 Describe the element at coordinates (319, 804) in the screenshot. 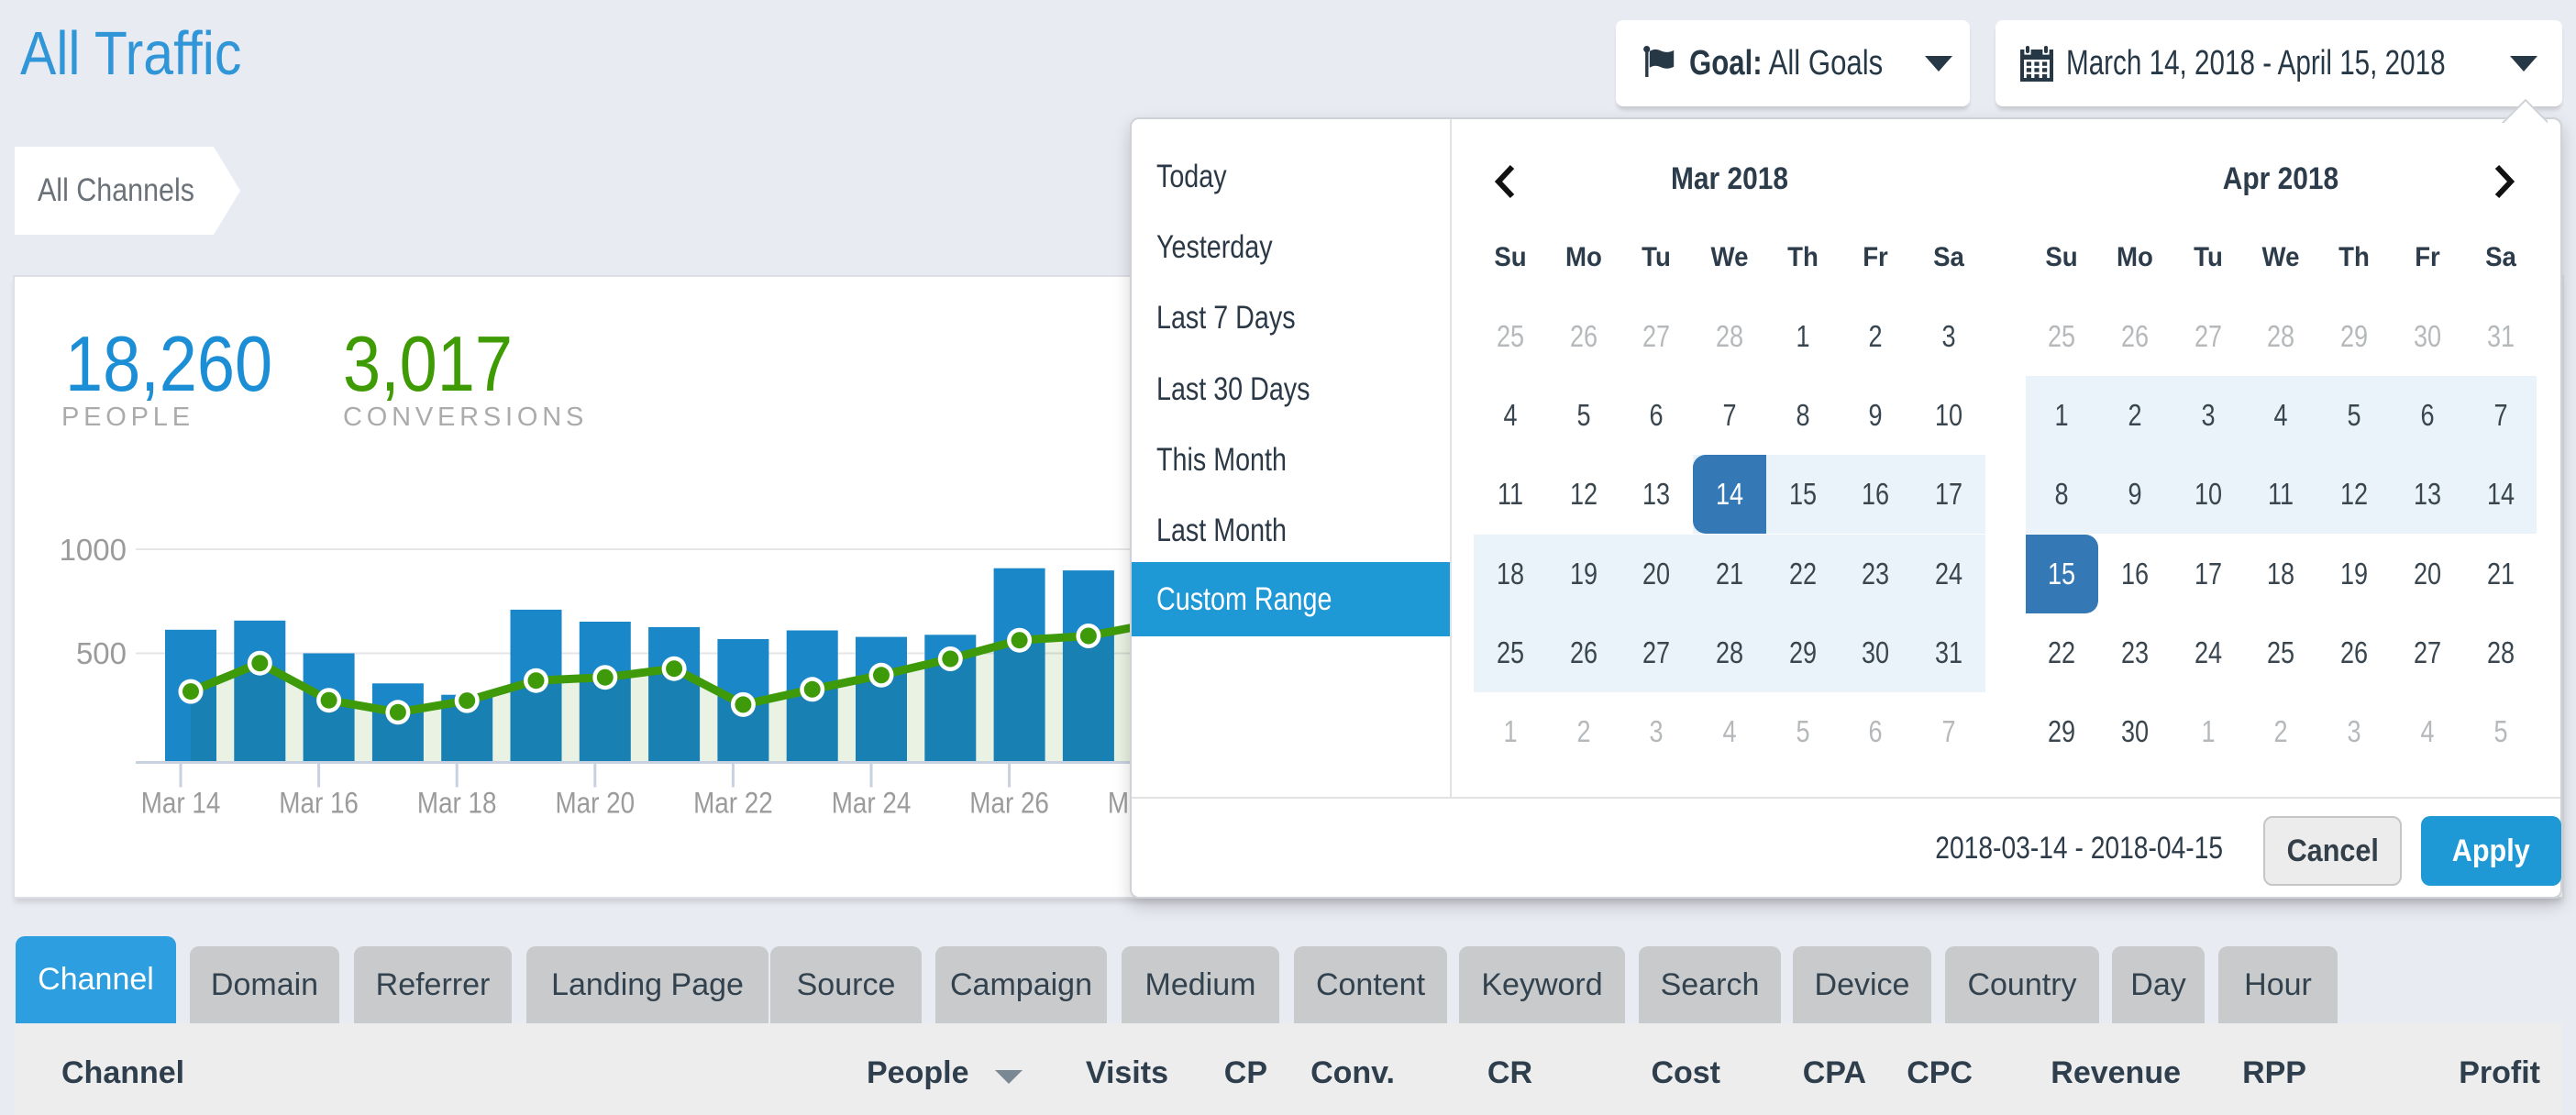

I see `svg-text: Mar 16` at that location.